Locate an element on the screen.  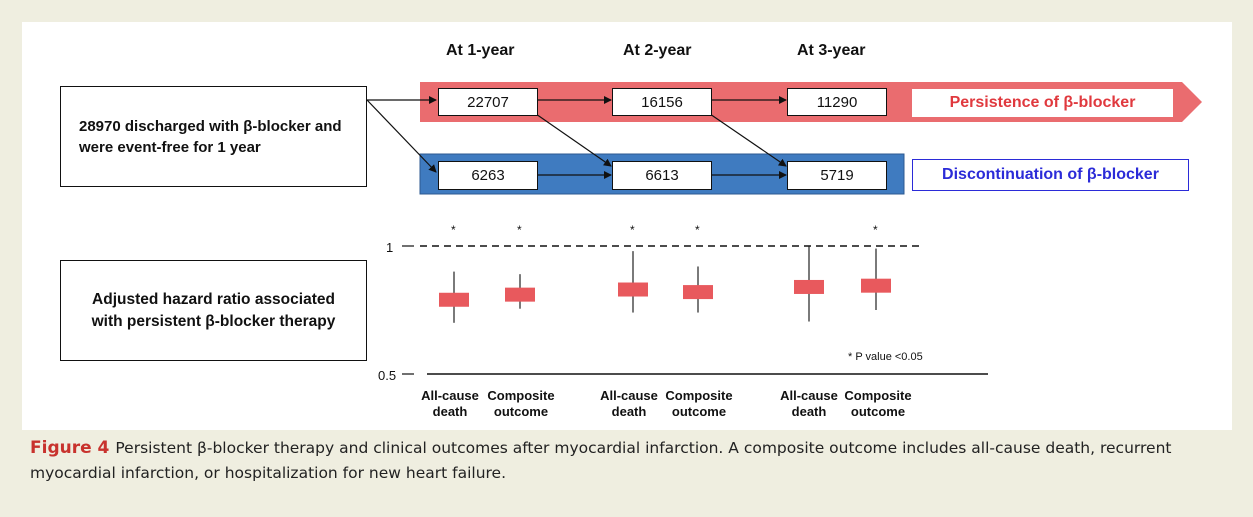
discontinuation-count-year1: 6263 is located at coordinates (488, 175).